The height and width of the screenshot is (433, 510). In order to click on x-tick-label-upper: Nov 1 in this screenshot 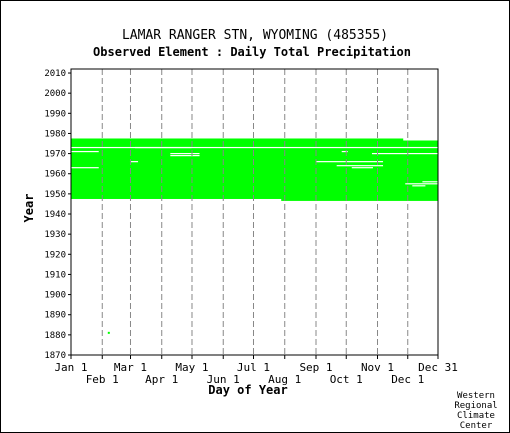, I will do `click(377, 367)`.